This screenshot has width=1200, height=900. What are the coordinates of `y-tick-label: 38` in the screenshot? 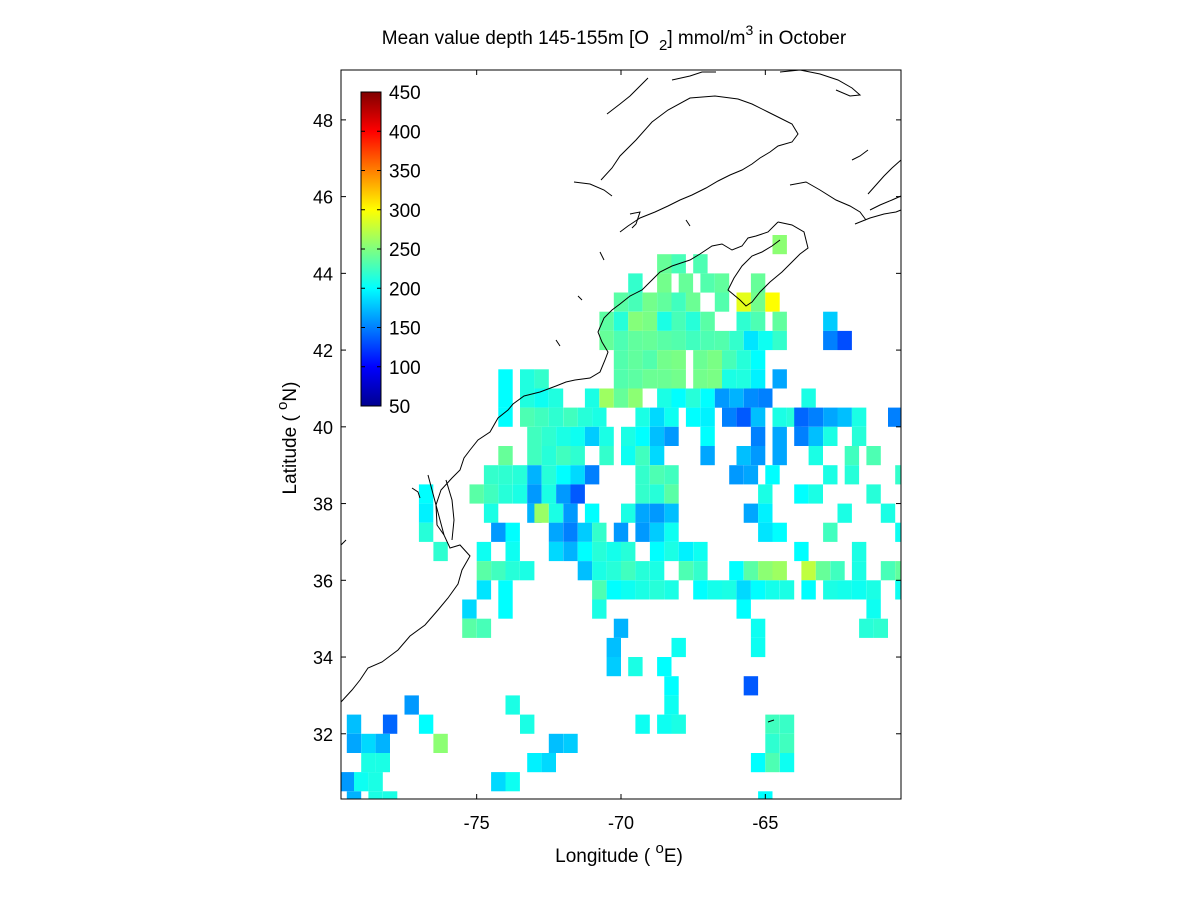 It's located at (323, 505).